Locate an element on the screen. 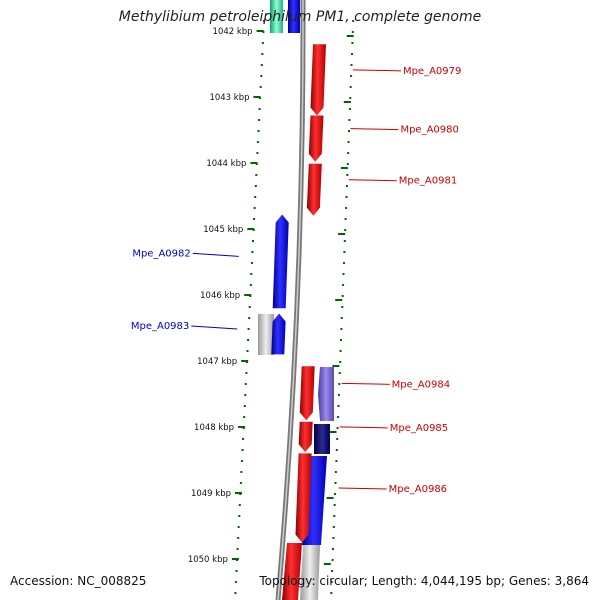 This screenshot has height=600, width=600. kbp-tick-label: 1046 kbp is located at coordinates (220, 296).